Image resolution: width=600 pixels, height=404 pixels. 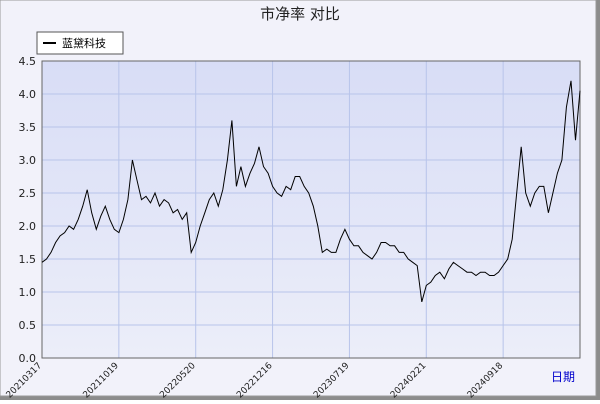 I want to click on chart-title: 市净率 对比, so click(x=300, y=14).